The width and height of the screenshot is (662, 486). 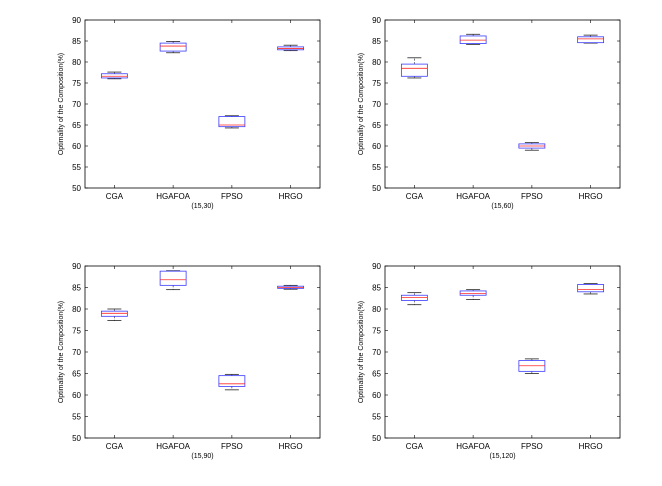 What do you see at coordinates (202, 456) in the screenshot?
I see `panel-subtitle: (15,90)` at bounding box center [202, 456].